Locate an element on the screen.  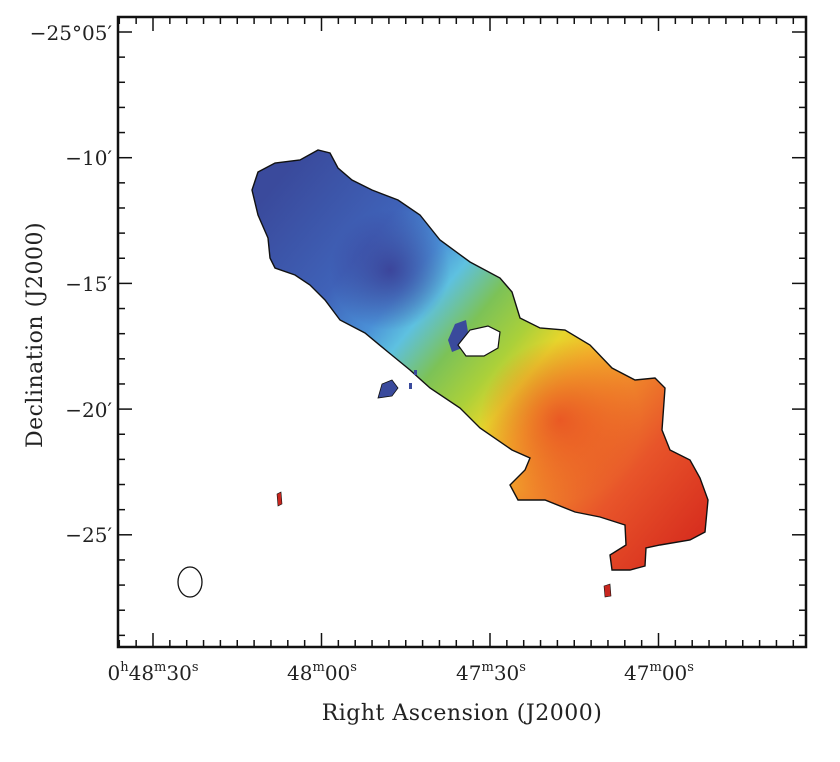
x-tick-label: 47m30s is located at coordinates (491, 672).